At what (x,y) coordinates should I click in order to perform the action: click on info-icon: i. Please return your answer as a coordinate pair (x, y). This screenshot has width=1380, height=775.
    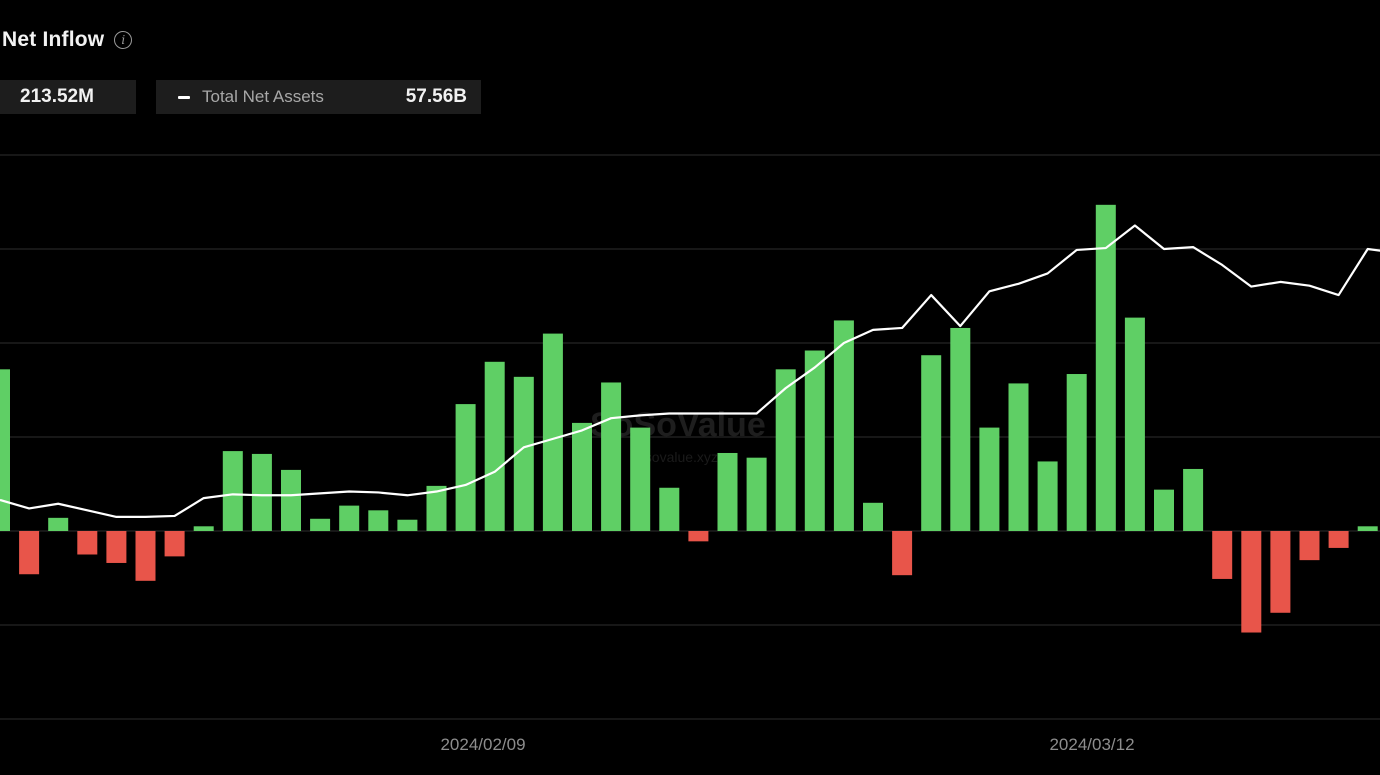
    Looking at the image, I should click on (123, 40).